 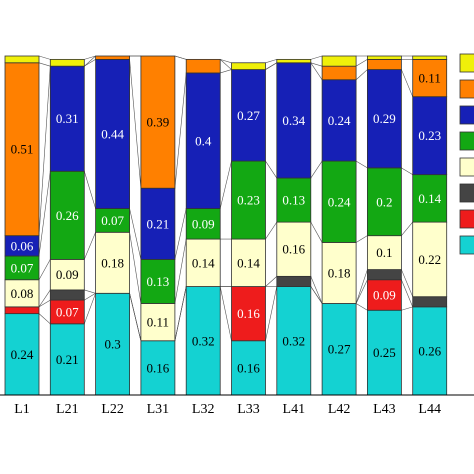 I want to click on bar-L43, so click(x=384, y=225).